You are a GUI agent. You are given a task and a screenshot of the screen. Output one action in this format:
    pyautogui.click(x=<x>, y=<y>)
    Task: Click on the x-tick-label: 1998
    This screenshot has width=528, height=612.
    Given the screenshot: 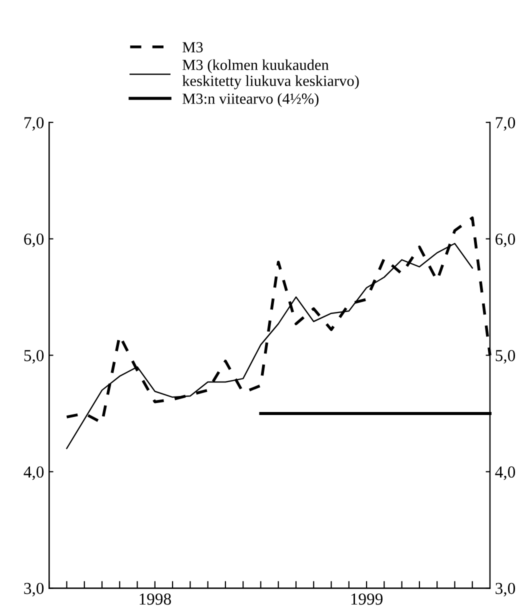 What is the action you would take?
    pyautogui.click(x=155, y=599)
    